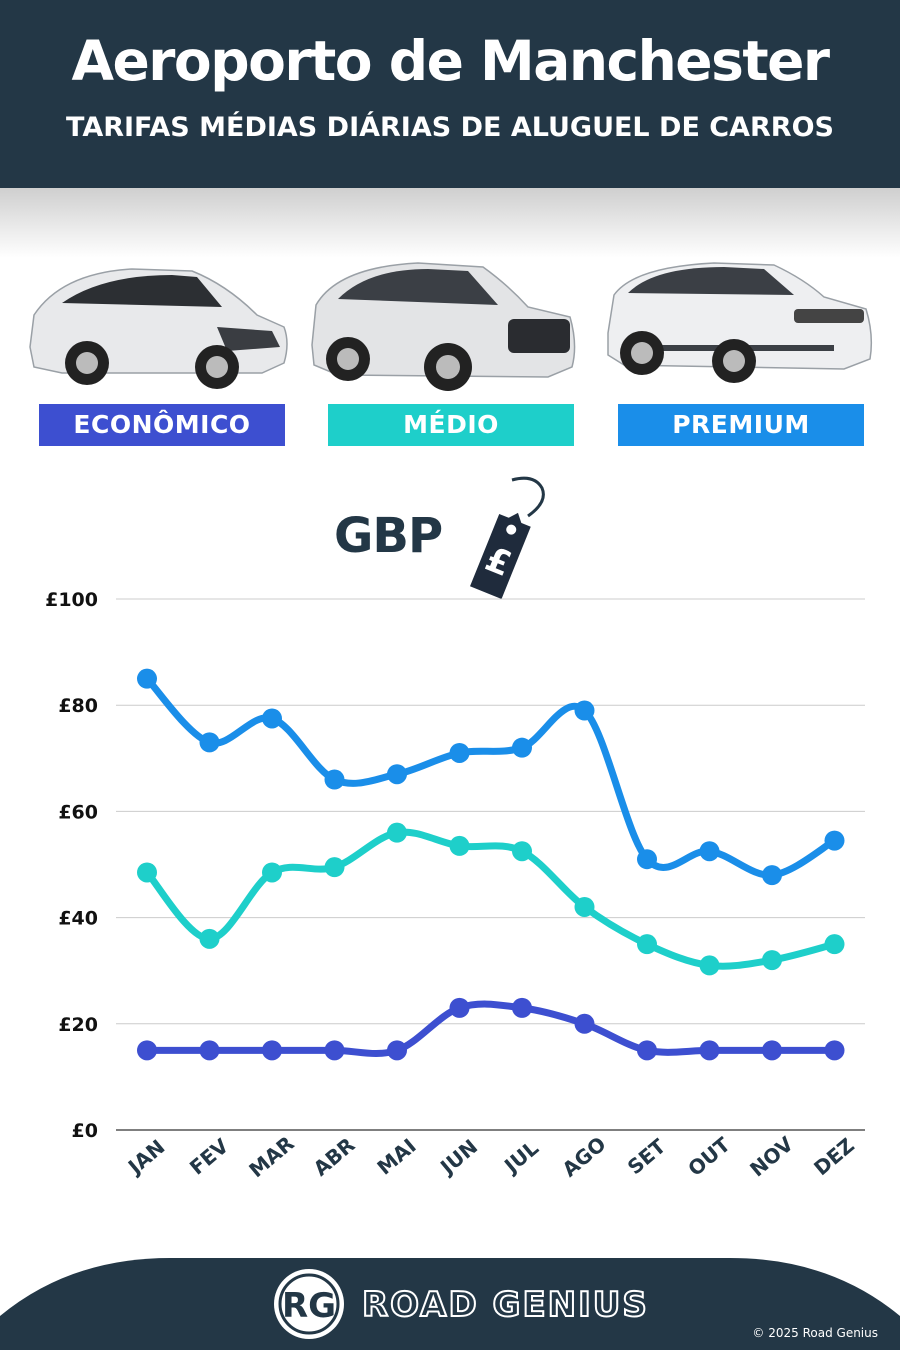 The image size is (900, 1350). Describe the element at coordinates (78, 812) in the screenshot. I see `y-tick-label: £60` at that location.